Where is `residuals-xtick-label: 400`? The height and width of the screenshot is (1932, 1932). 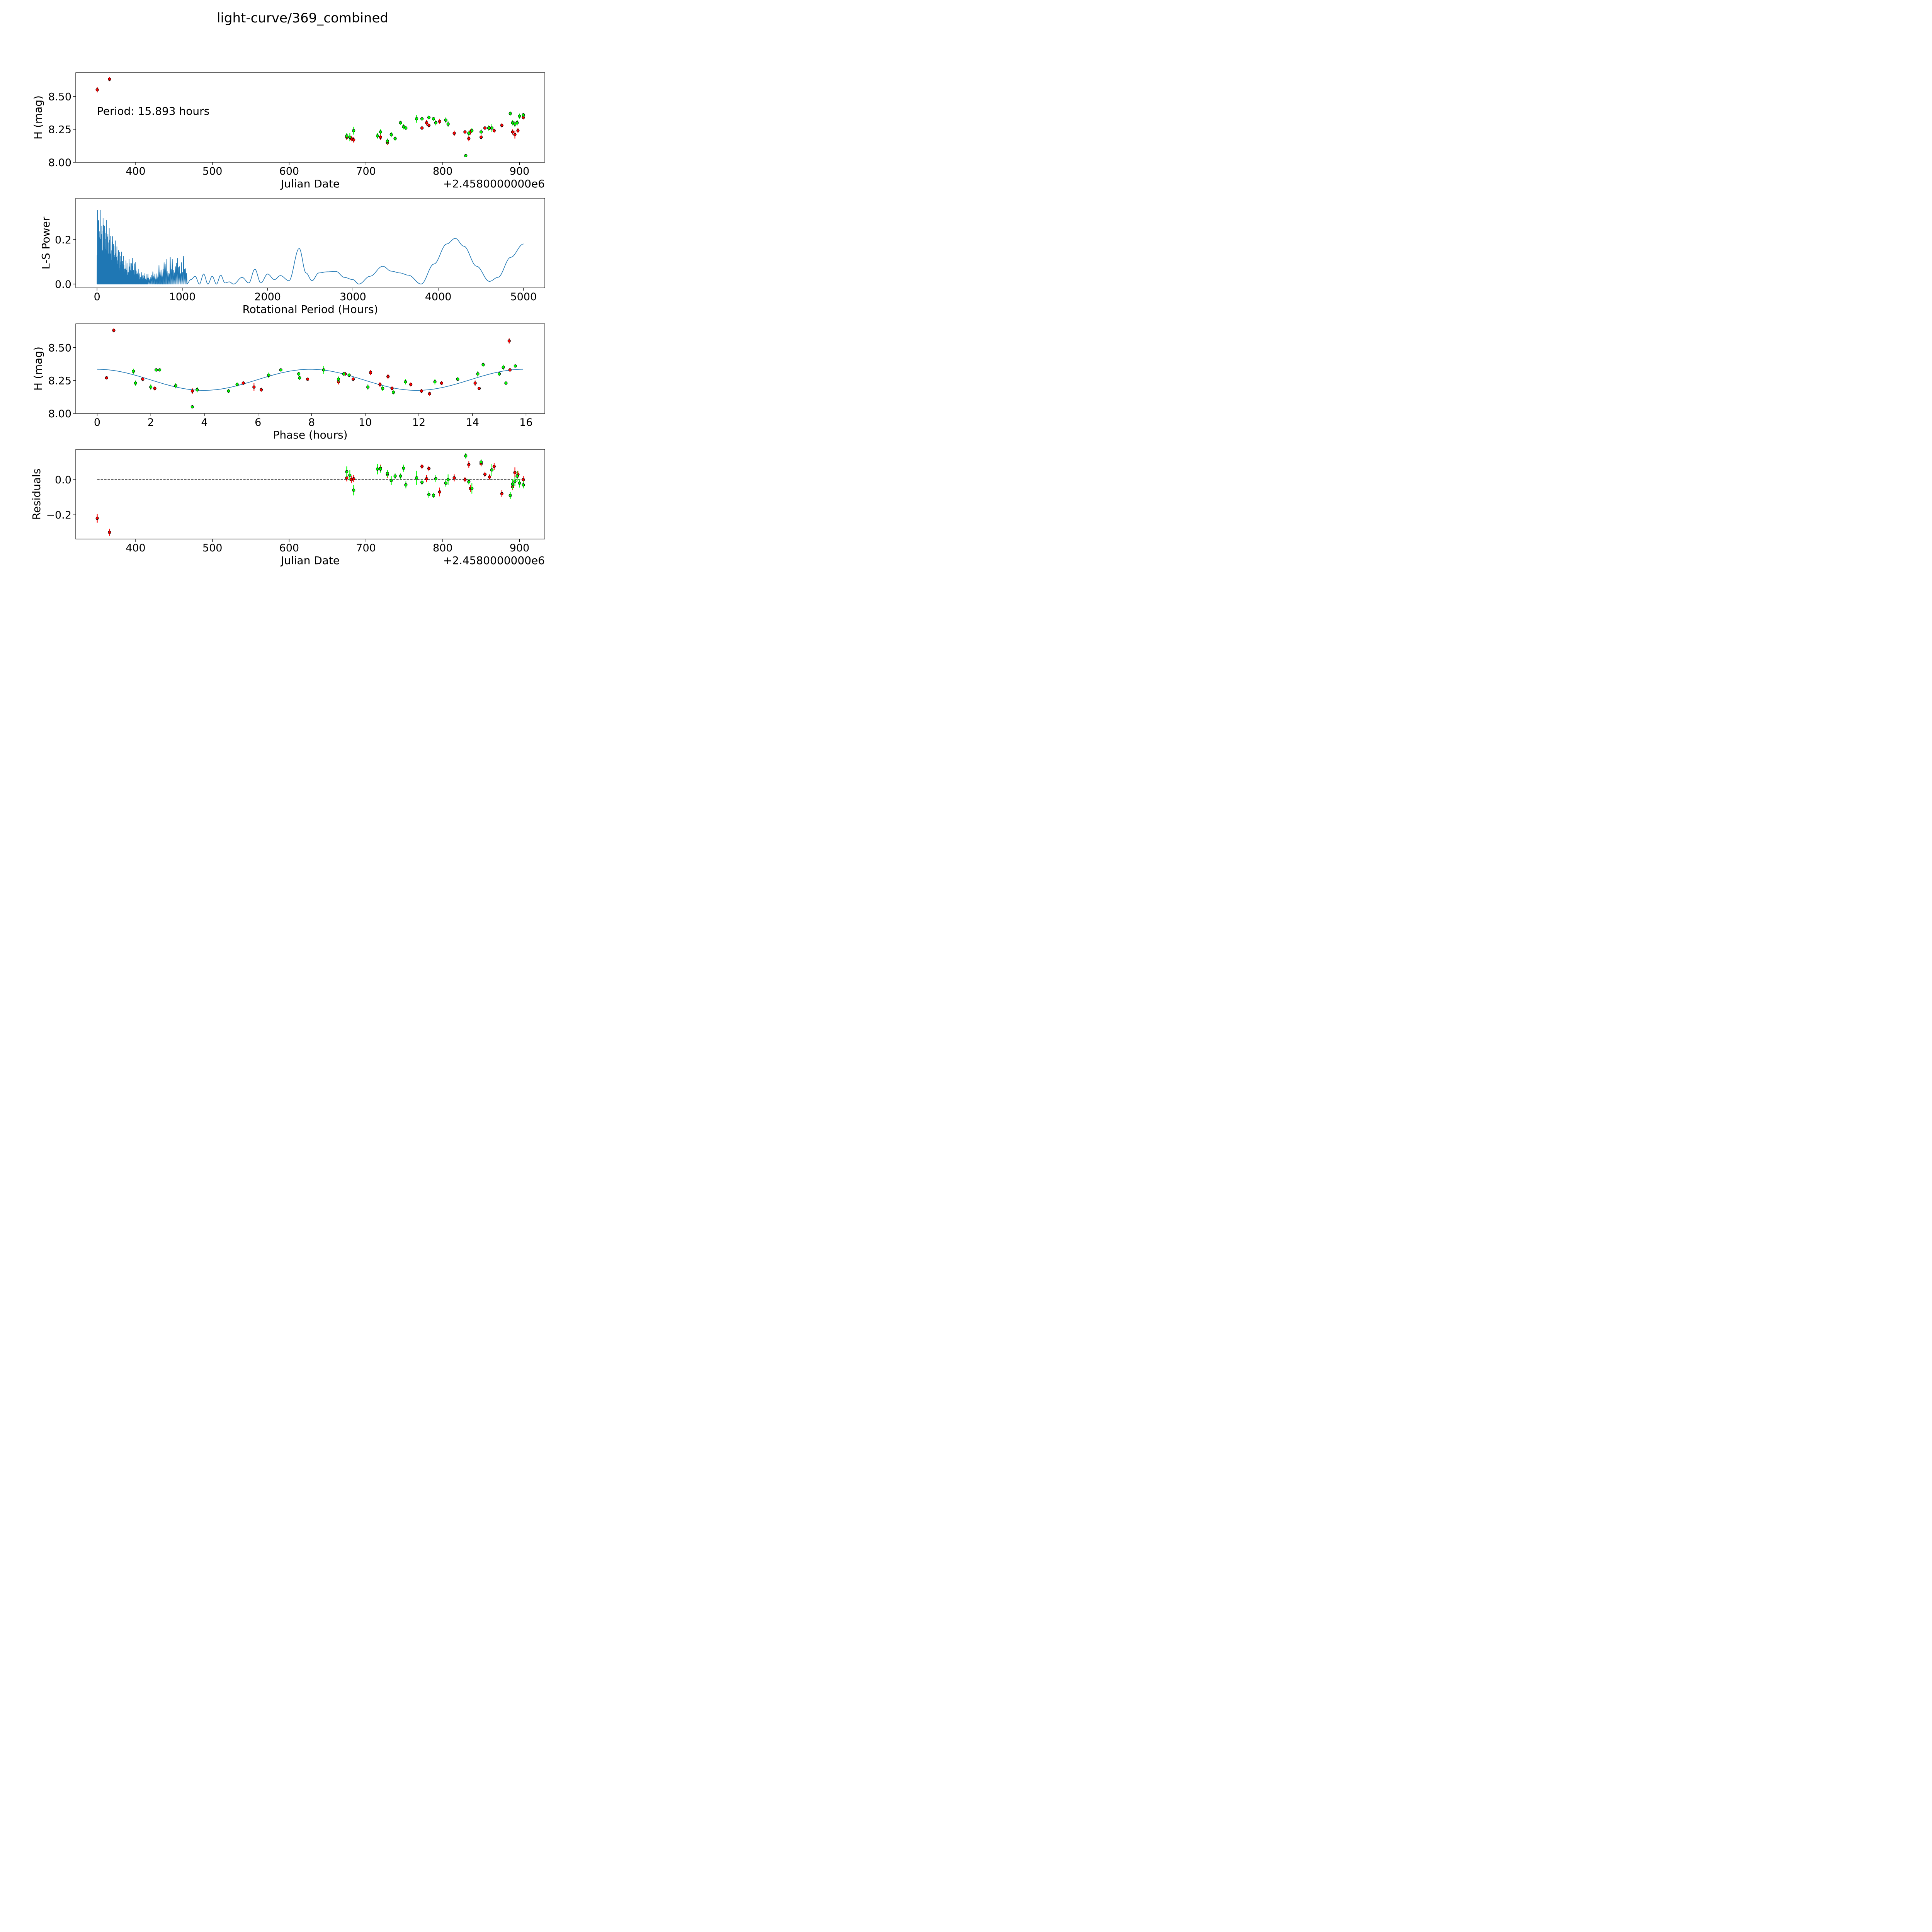
residuals-xtick-label: 400 is located at coordinates (136, 548).